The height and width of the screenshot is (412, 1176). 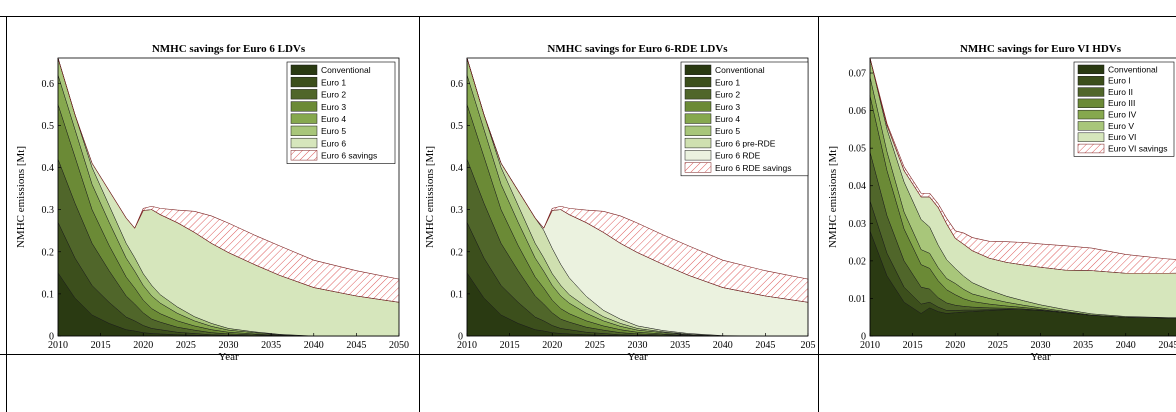 What do you see at coordinates (1119, 81) in the screenshot?
I see `legend-label-euro-i: Euro I` at bounding box center [1119, 81].